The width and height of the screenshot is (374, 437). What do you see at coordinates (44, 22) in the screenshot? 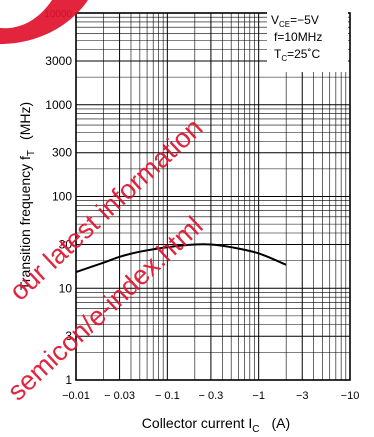
I see `watermark-swoosh` at bounding box center [44, 22].